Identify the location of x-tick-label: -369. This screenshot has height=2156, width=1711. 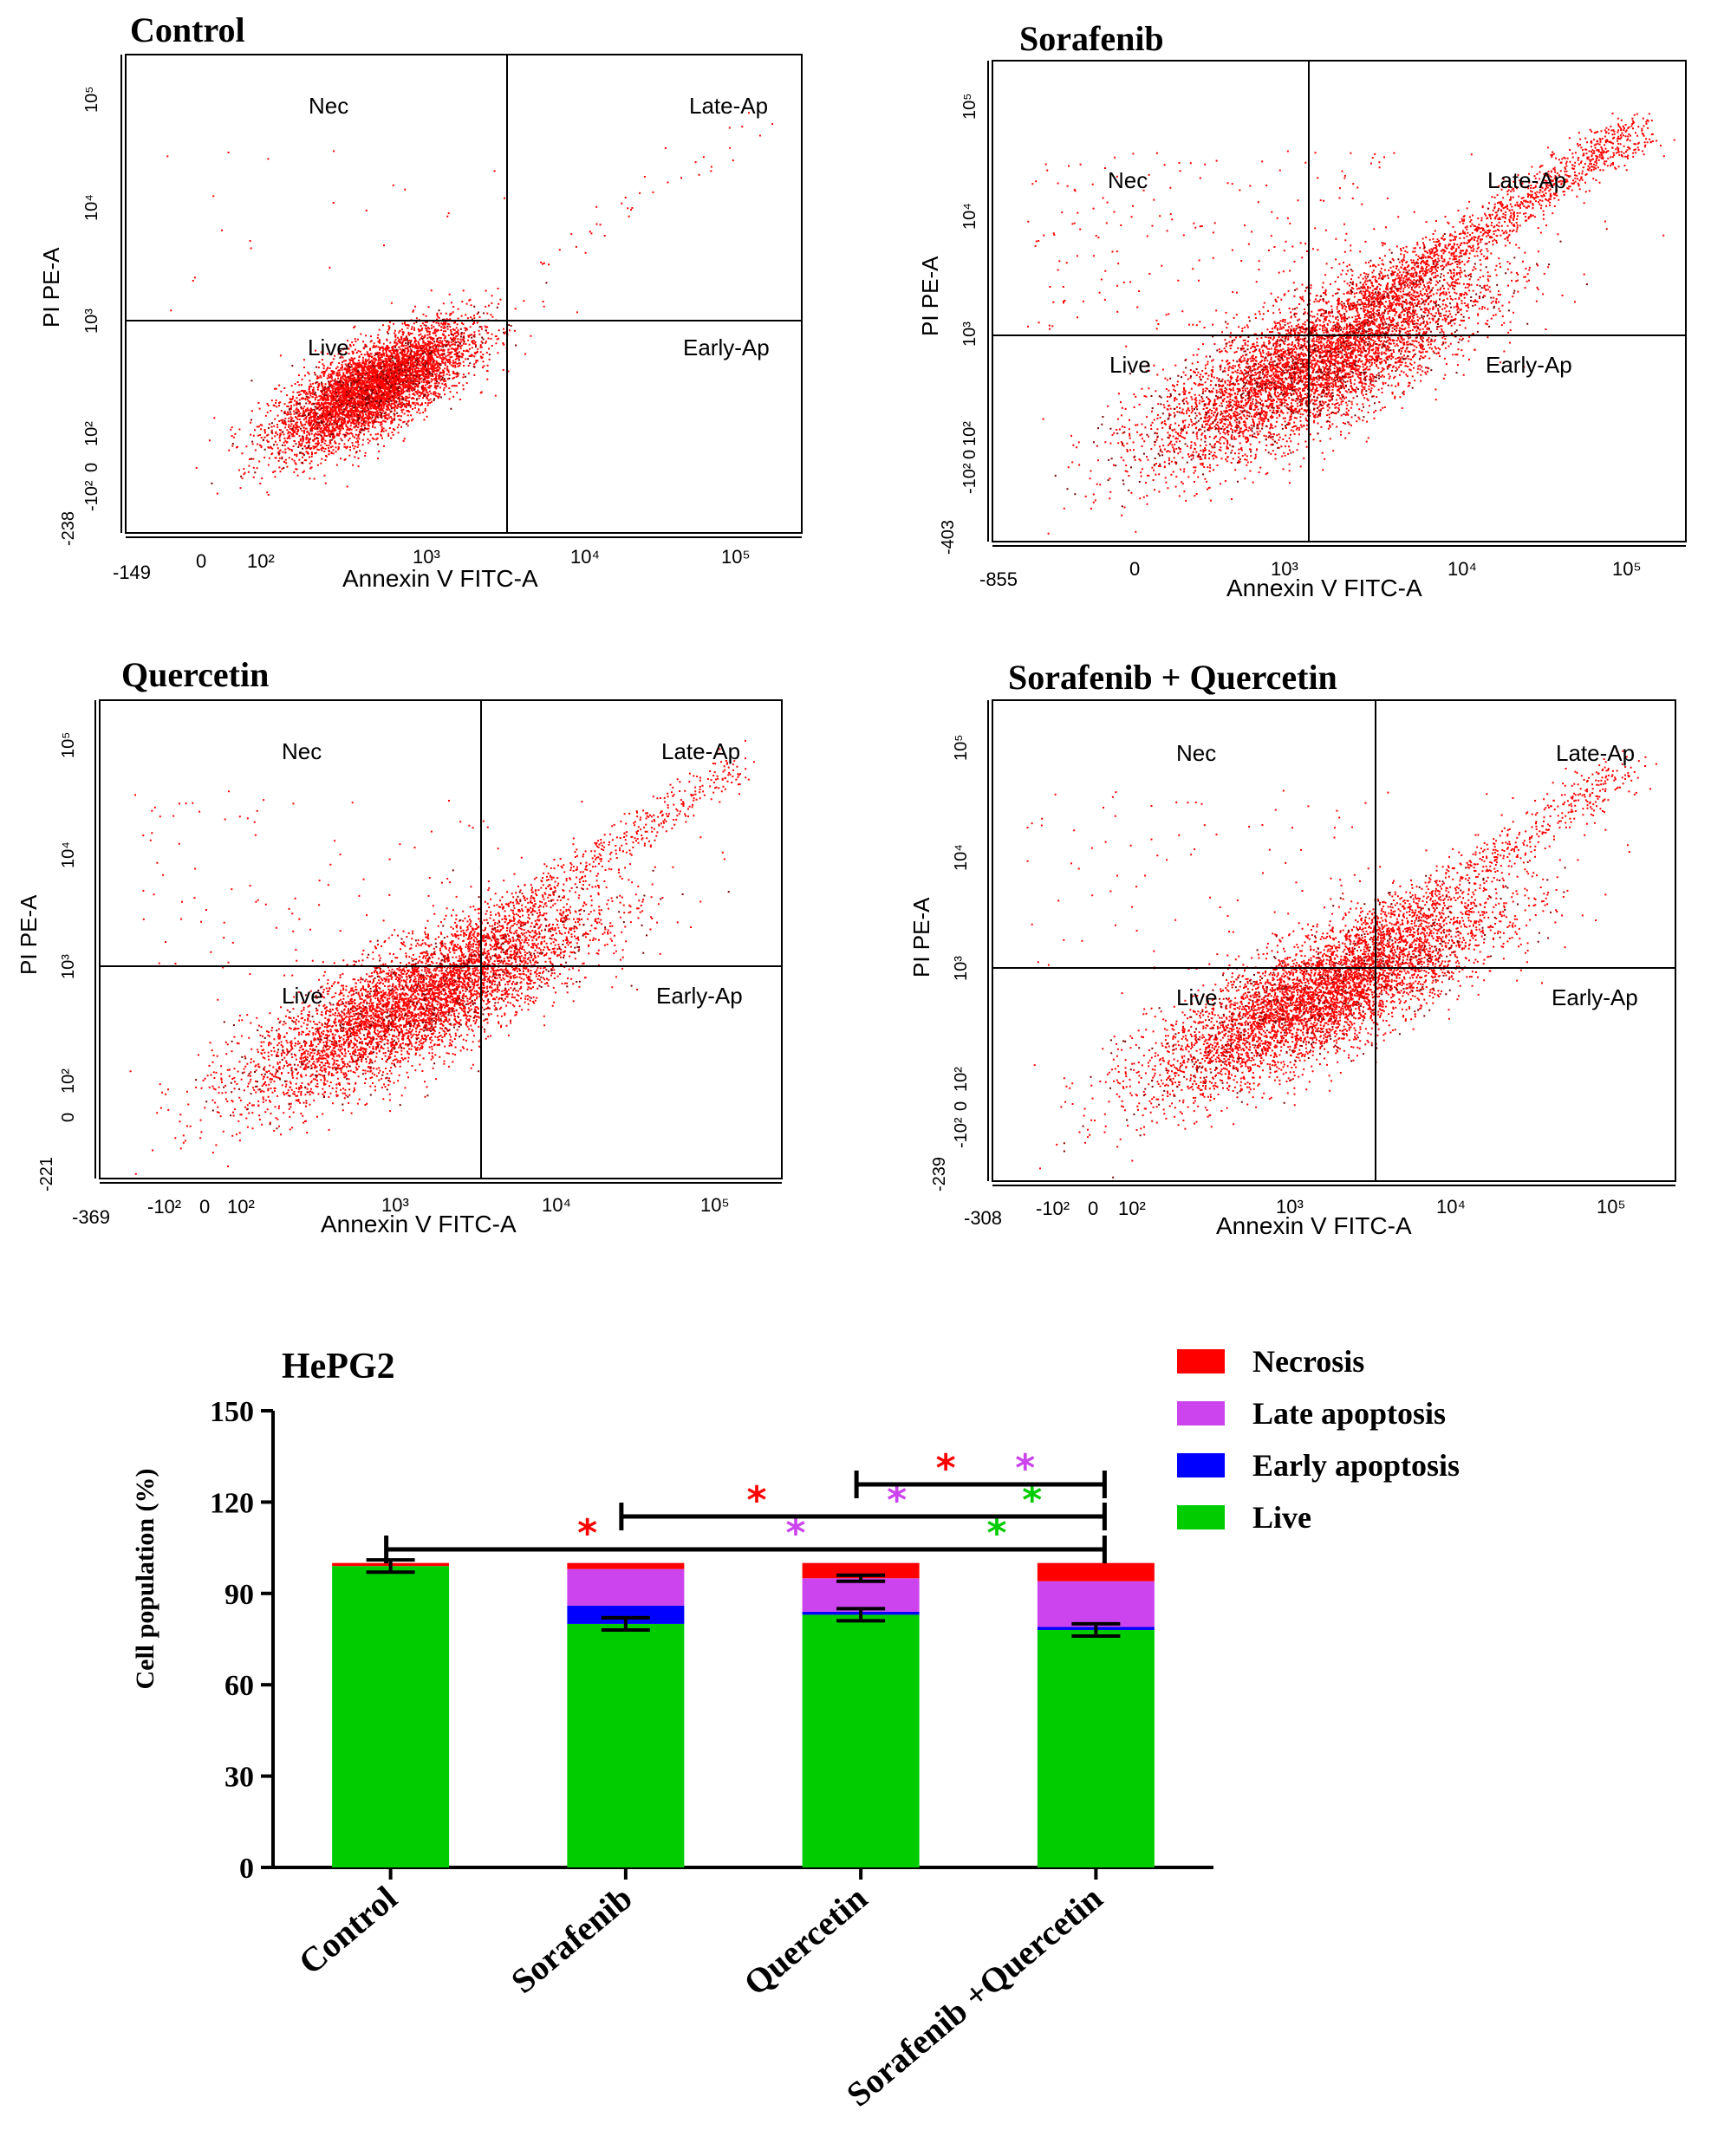
(91, 1217).